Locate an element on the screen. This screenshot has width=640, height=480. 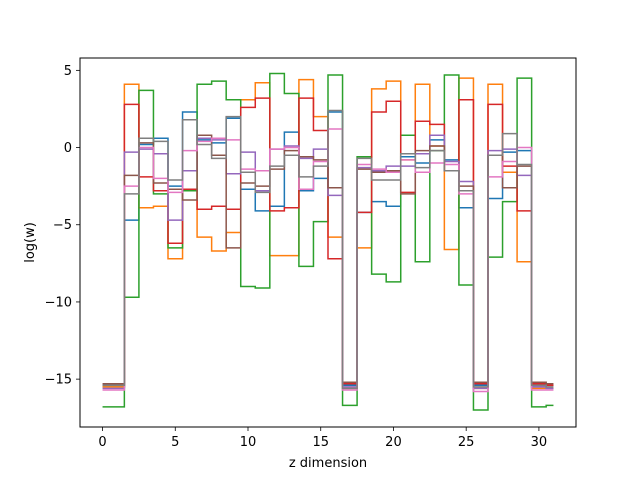
x-axis: 0 5 10 15 20 25 30 is located at coordinates (322, 438).